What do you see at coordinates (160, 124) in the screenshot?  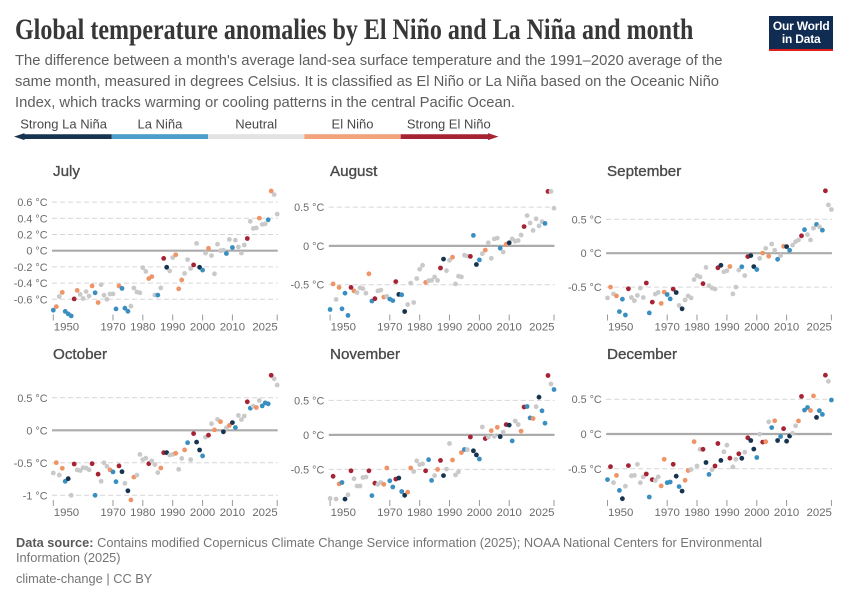 I see `svg-text: La Niña` at bounding box center [160, 124].